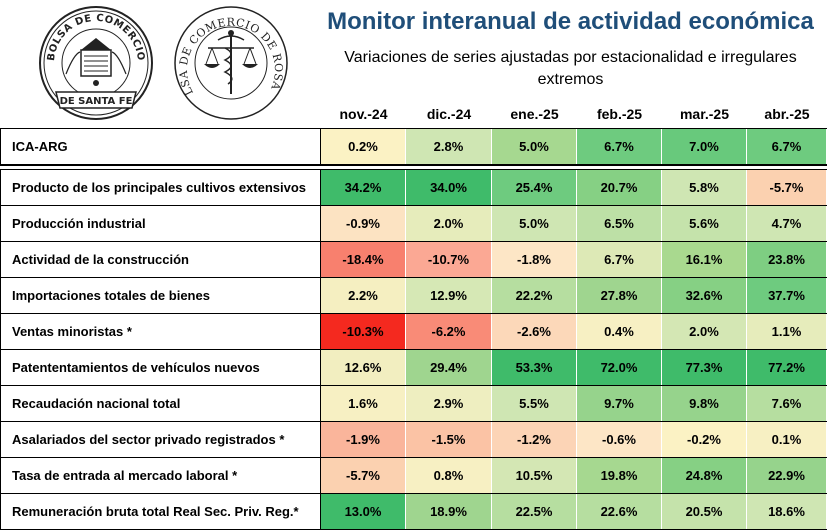 The height and width of the screenshot is (530, 827). What do you see at coordinates (363, 439) in the screenshot?
I see `table-cell: -1.9%` at bounding box center [363, 439].